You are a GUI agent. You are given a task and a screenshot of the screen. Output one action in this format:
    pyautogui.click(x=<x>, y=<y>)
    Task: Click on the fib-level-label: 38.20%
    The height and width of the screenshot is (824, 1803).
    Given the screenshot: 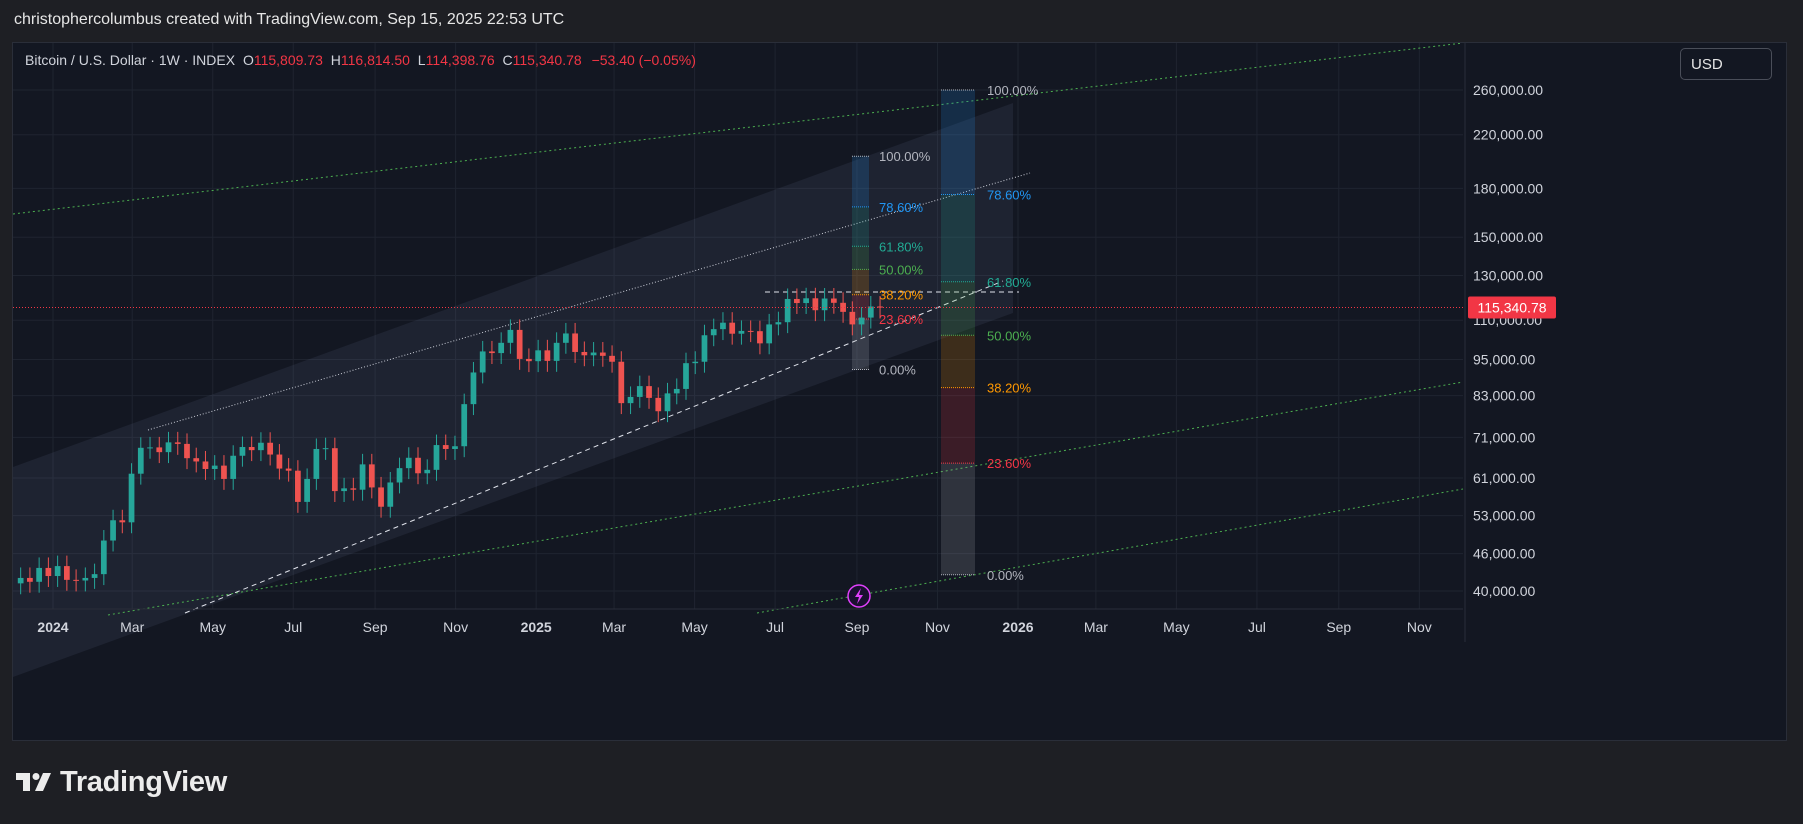 What is the action you would take?
    pyautogui.click(x=1009, y=388)
    